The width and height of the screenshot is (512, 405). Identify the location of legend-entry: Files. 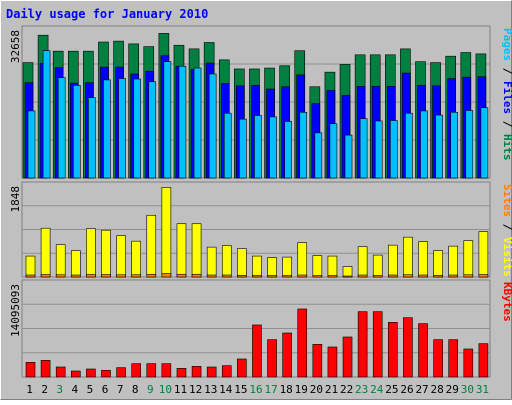
(506, 97).